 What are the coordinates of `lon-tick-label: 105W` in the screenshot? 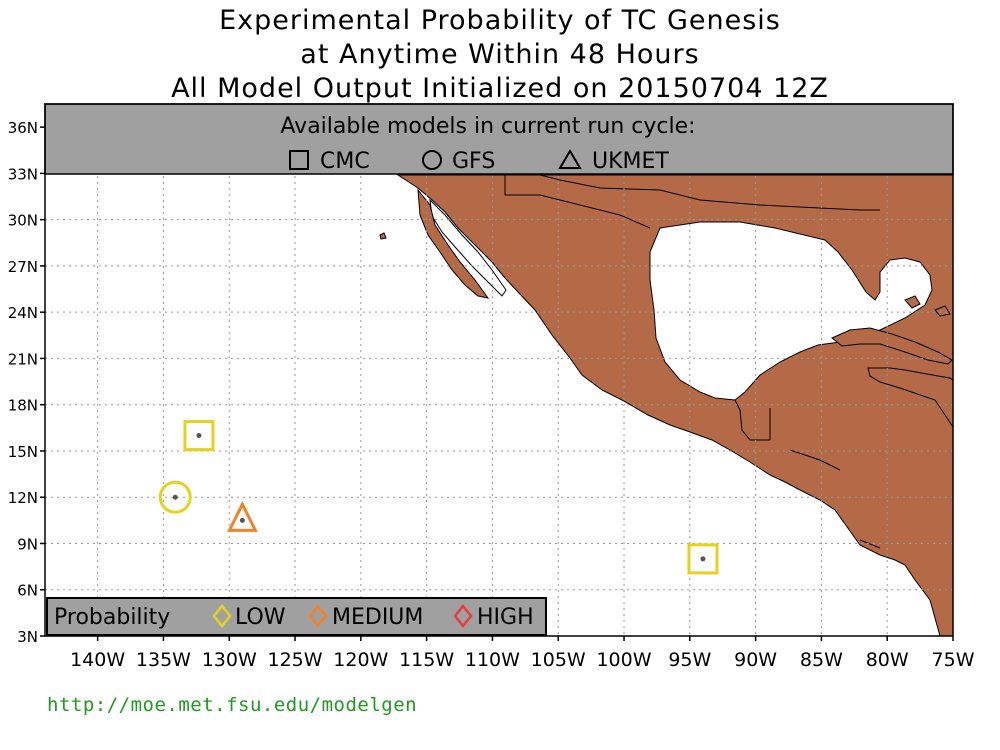 It's located at (558, 660).